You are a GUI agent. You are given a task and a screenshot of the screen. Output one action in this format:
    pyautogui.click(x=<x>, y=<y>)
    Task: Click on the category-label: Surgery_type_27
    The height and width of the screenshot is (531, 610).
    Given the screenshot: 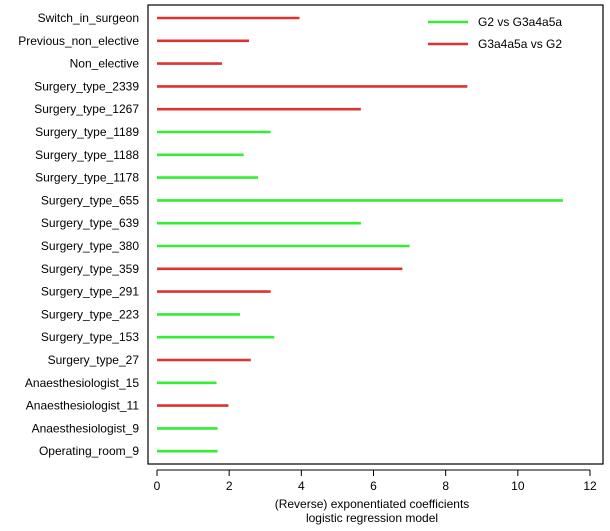 What is the action you would take?
    pyautogui.click(x=94, y=360)
    